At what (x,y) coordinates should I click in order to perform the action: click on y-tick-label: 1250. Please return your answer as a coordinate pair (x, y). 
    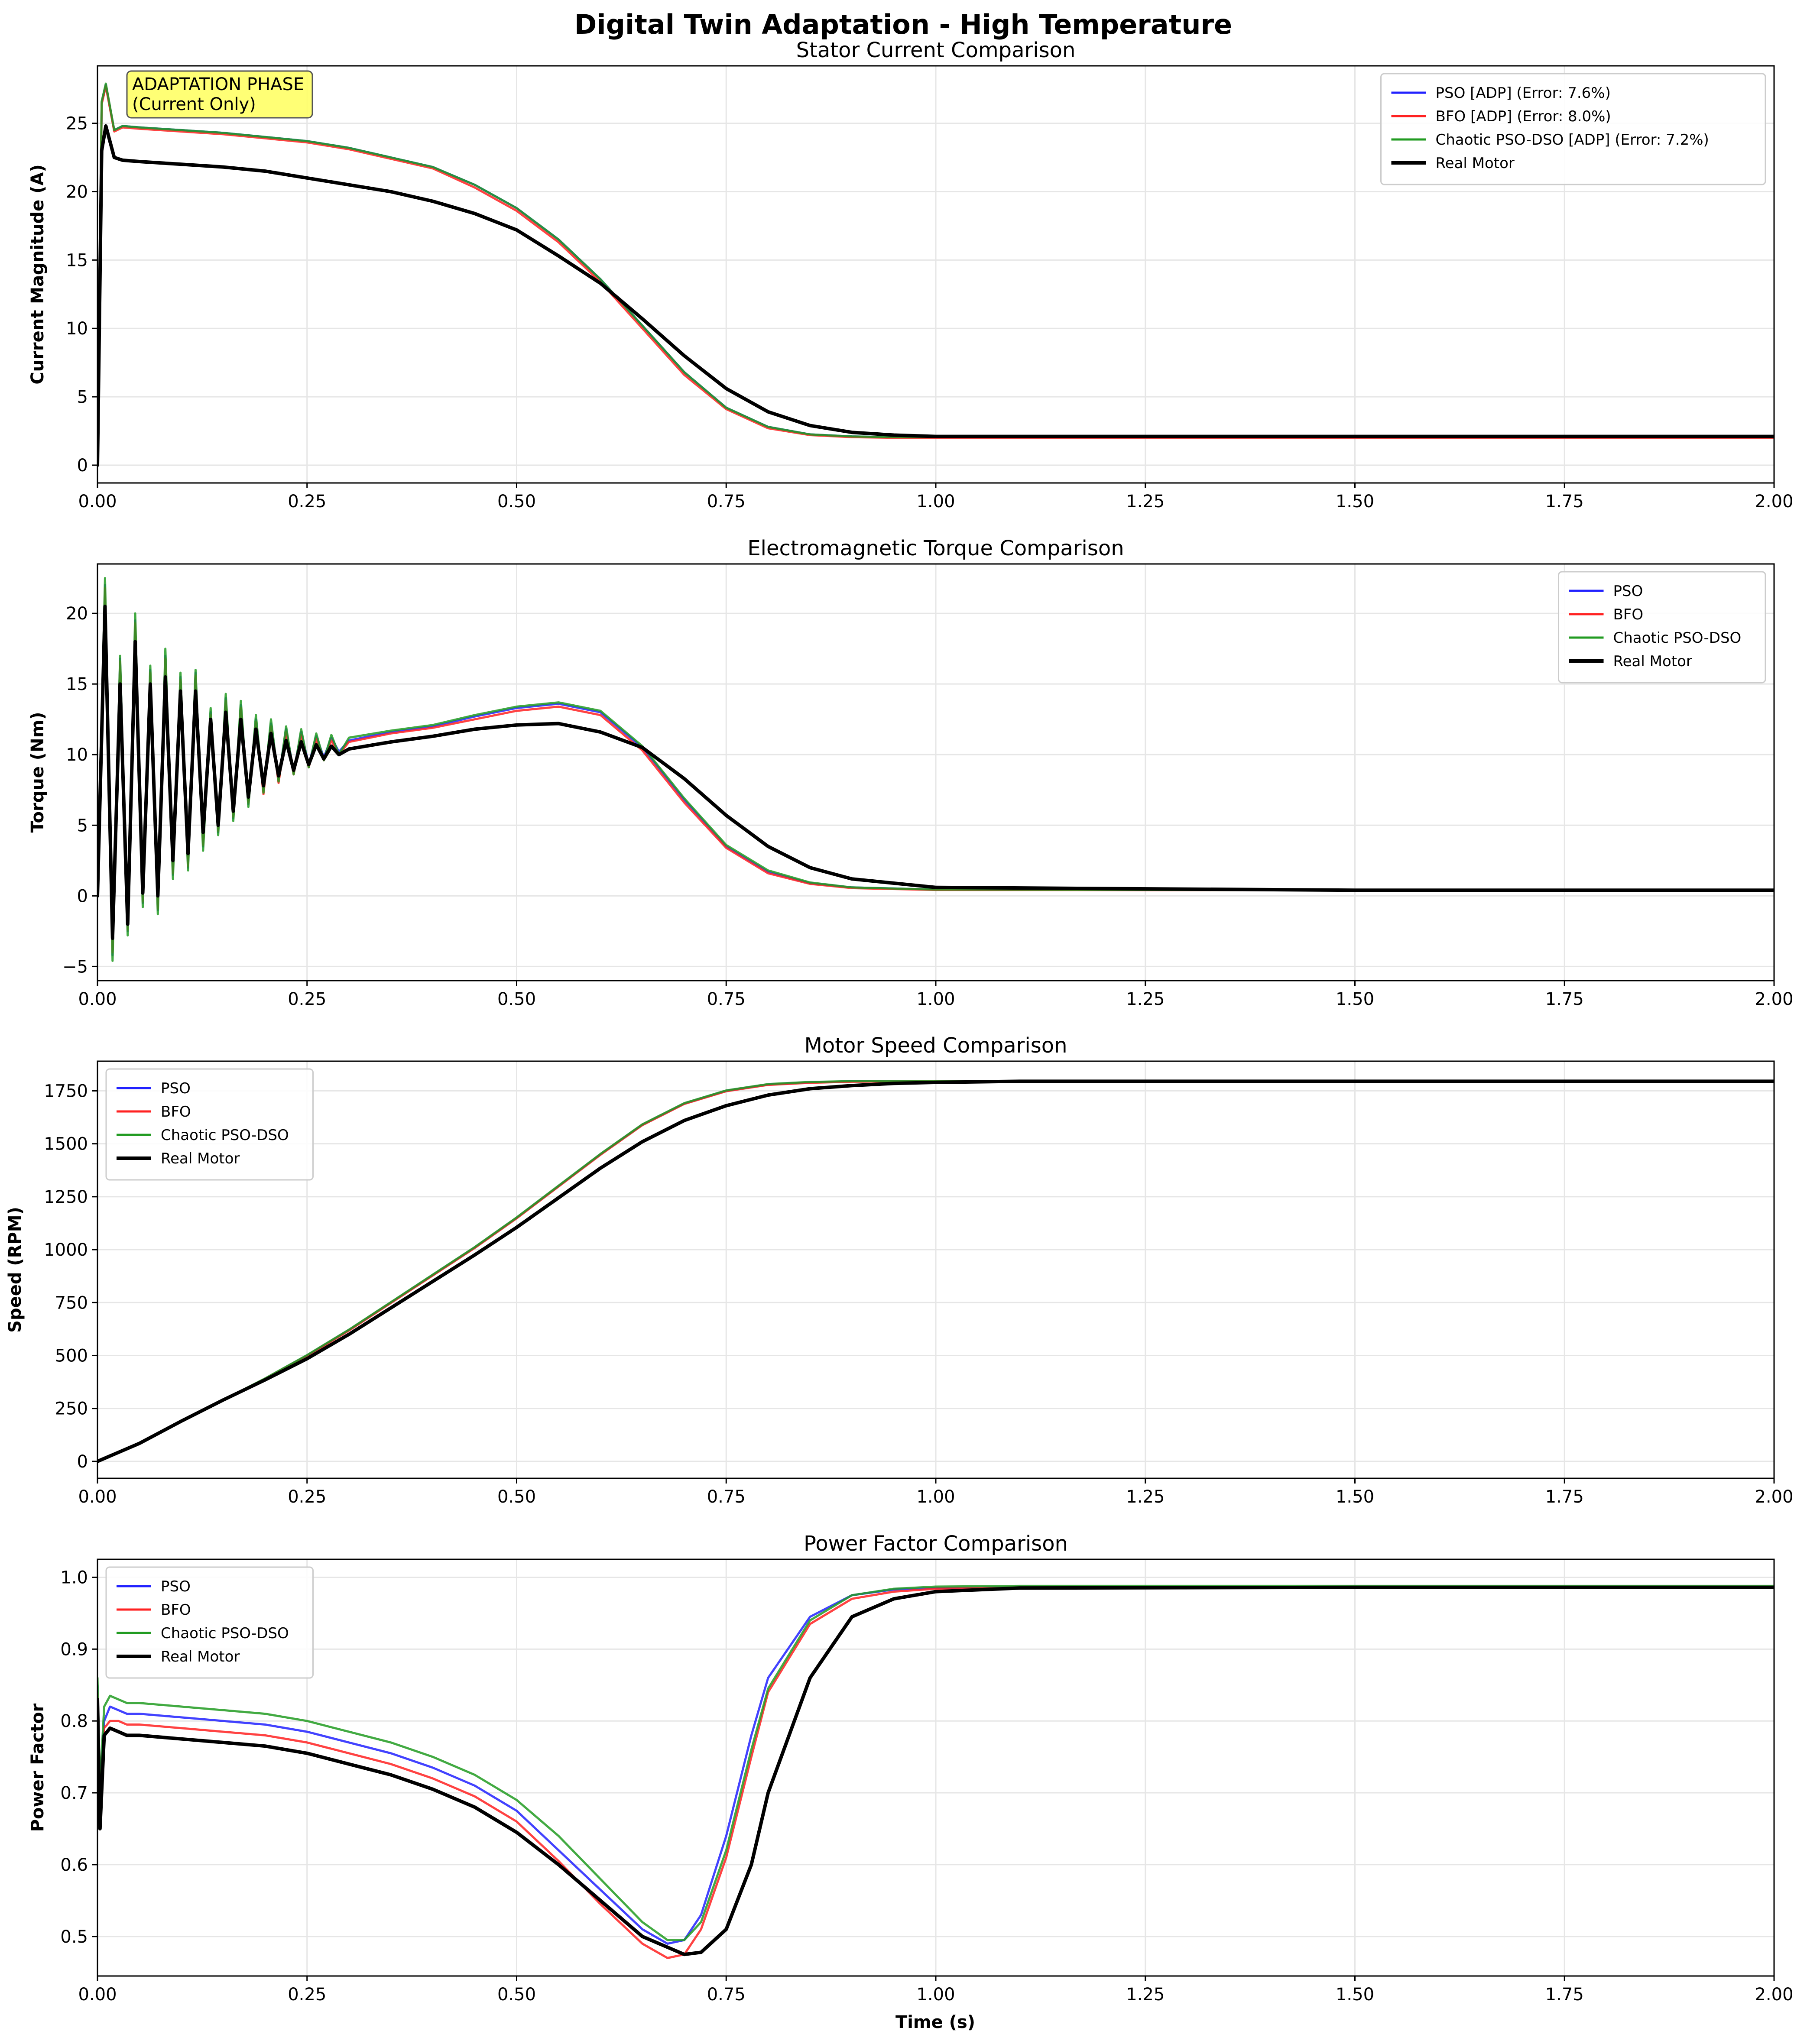
    Looking at the image, I should click on (66, 1197).